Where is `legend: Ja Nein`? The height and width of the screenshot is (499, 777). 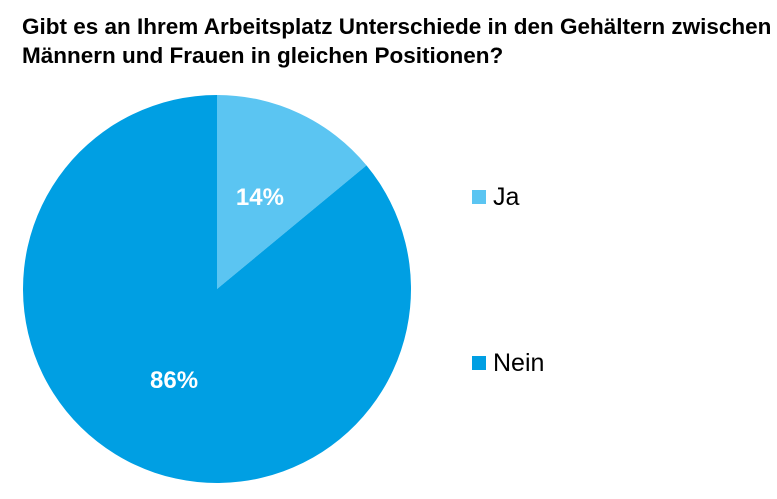 legend: Ja Nein is located at coordinates (508, 280).